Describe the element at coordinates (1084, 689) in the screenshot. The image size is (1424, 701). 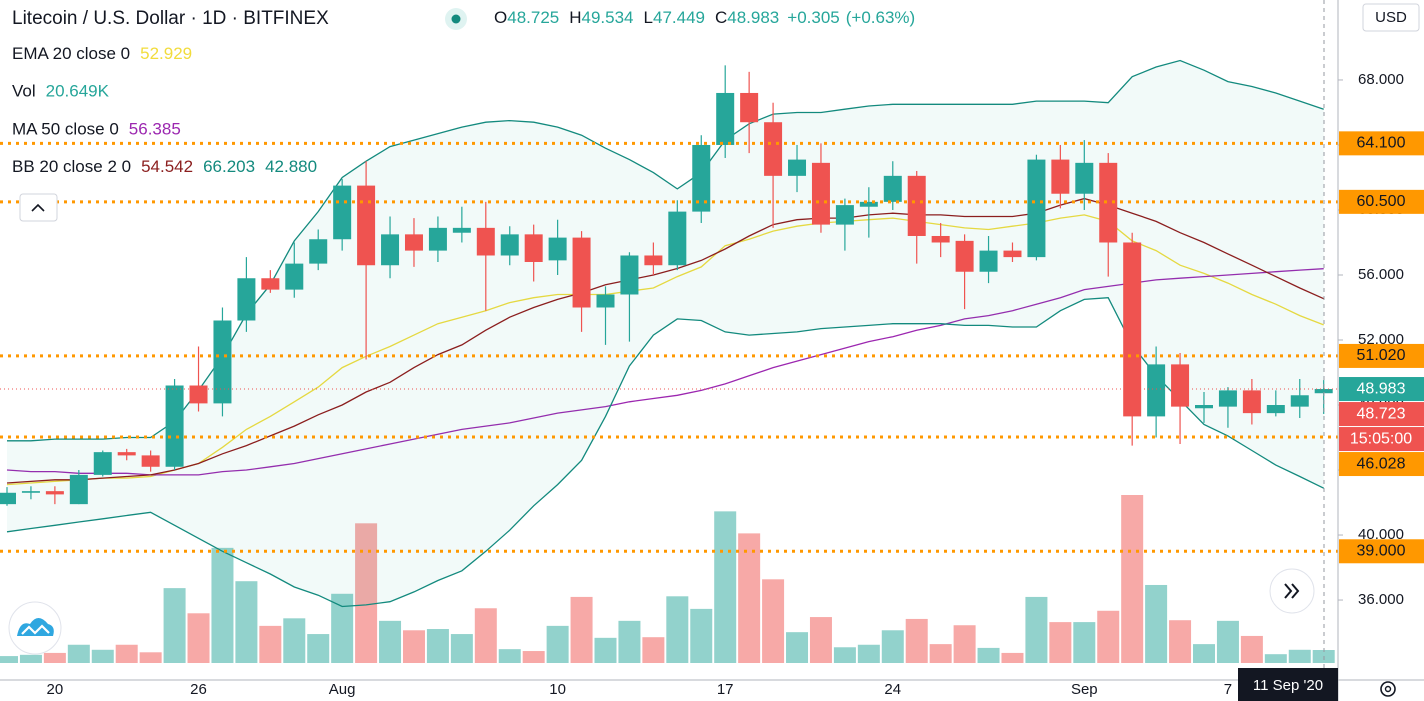
I see `x-tick-label: Sep` at that location.